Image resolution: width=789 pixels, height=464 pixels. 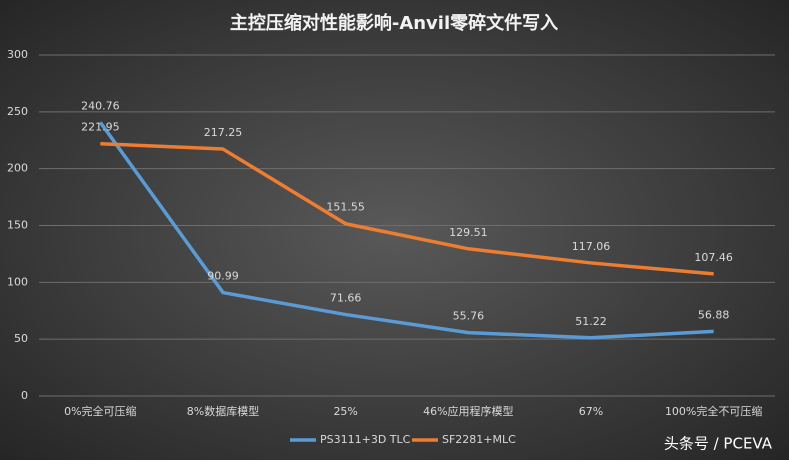 I want to click on data-label: 240.76, so click(x=100, y=105).